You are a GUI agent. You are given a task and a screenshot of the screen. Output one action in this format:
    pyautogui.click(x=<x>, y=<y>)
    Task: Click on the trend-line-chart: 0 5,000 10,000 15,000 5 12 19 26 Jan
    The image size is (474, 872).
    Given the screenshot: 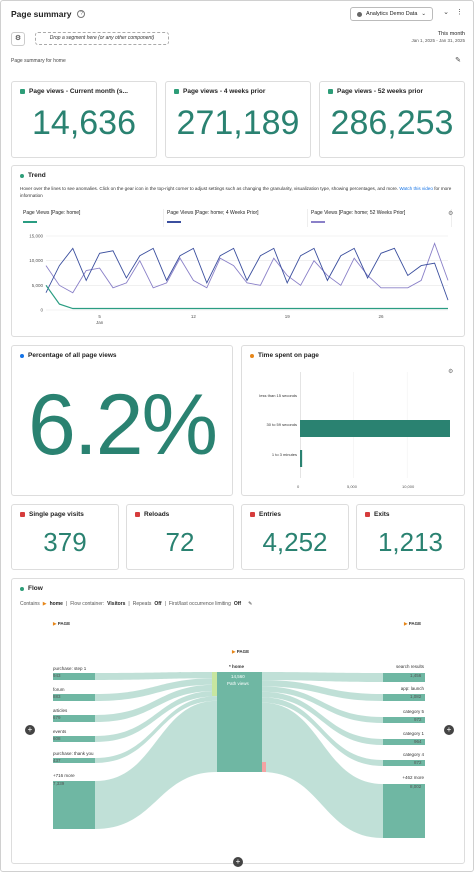 What is the action you would take?
    pyautogui.click(x=236, y=280)
    